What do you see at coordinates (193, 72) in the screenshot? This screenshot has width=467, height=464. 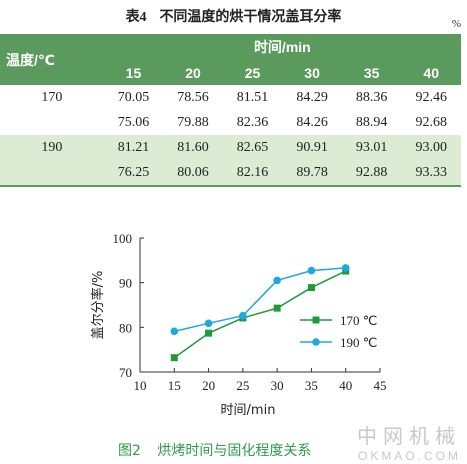 I see `column-header: 20` at bounding box center [193, 72].